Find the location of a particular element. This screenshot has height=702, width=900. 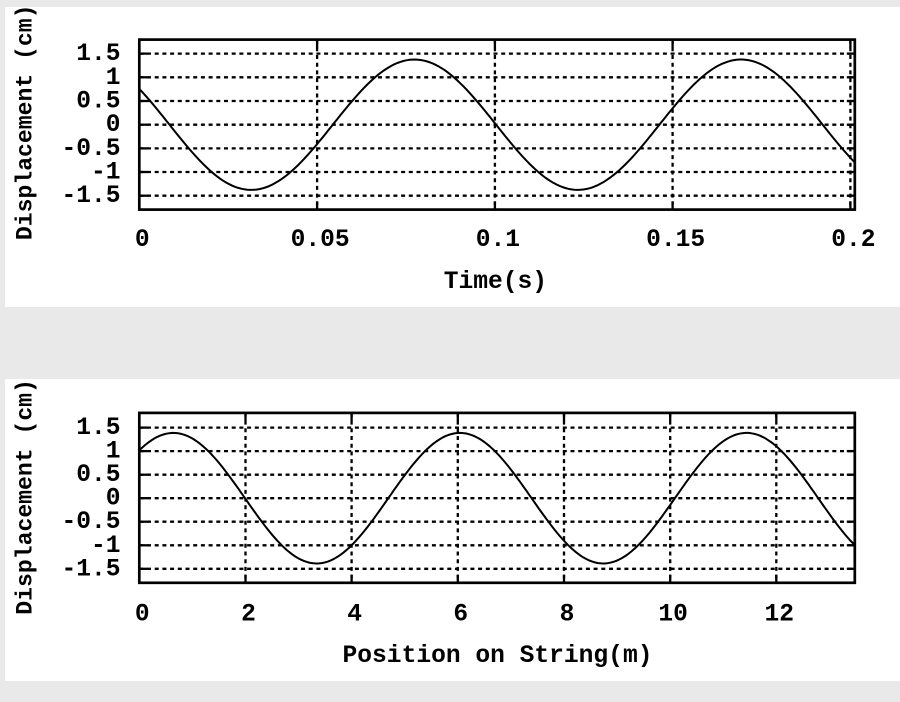

svg-text: 2 is located at coordinates (248, 615).